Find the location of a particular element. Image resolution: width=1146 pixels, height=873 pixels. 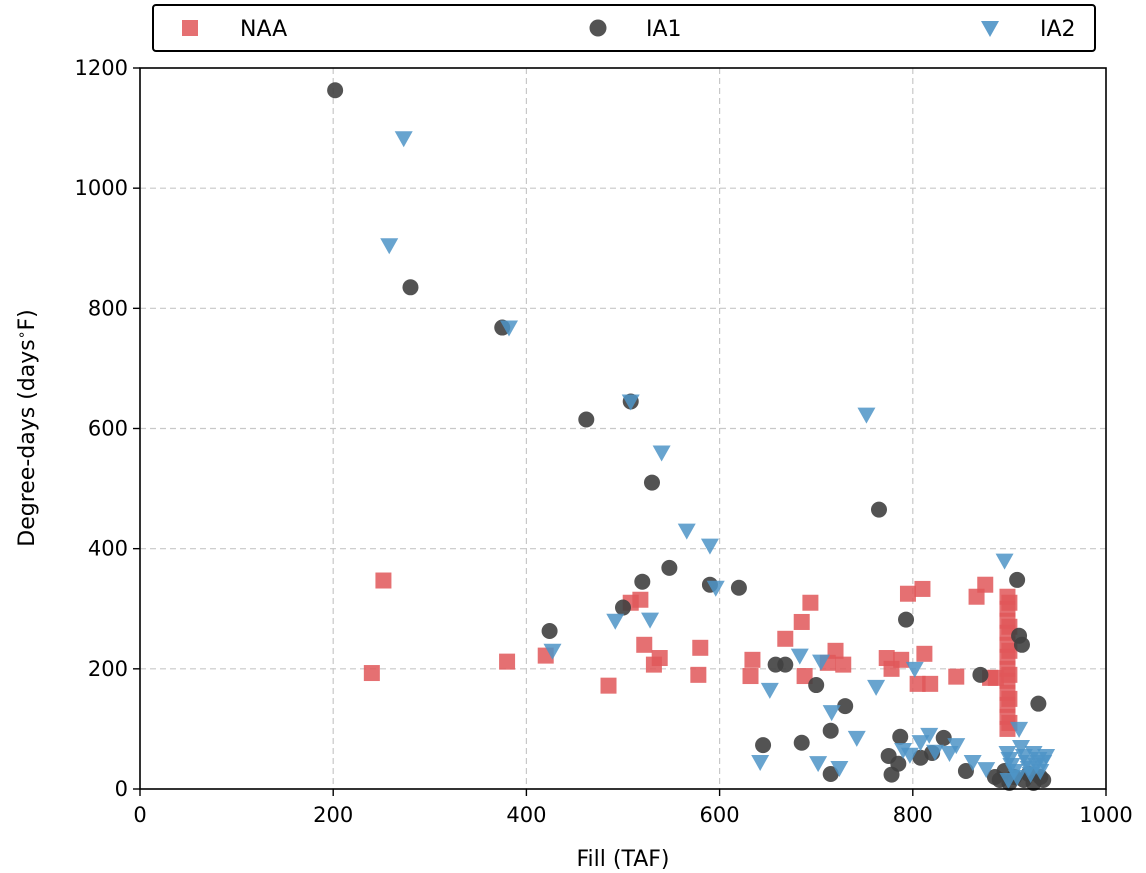

y-axis-title: Degree-days (days∘F) is located at coordinates (27, 427).